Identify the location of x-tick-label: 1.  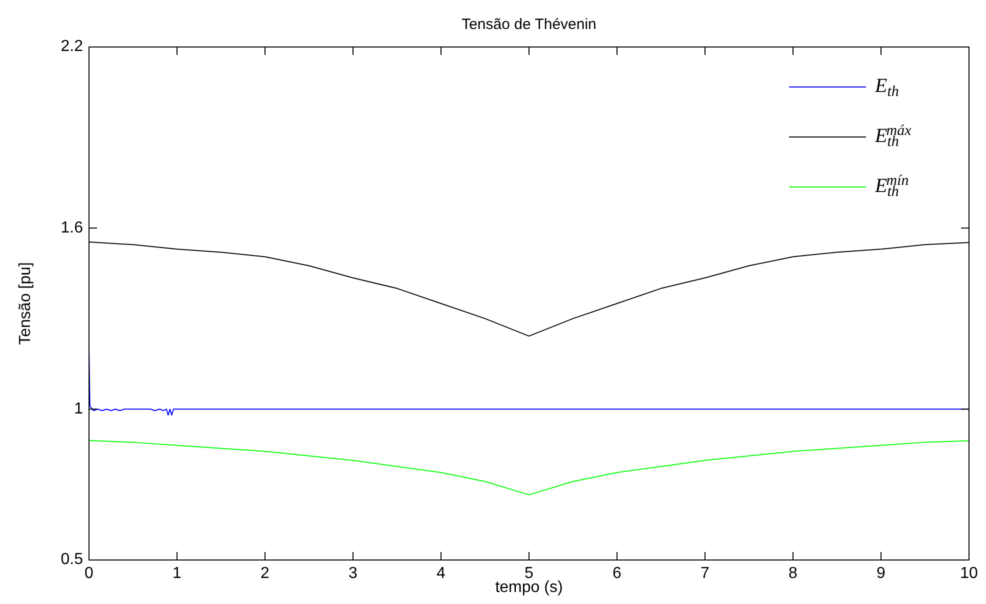
(177, 573).